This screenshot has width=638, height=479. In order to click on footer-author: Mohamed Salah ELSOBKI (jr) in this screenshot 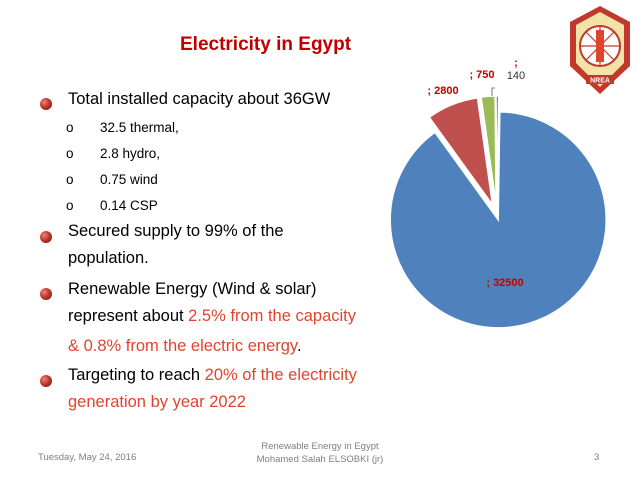, I will do `click(320, 459)`.